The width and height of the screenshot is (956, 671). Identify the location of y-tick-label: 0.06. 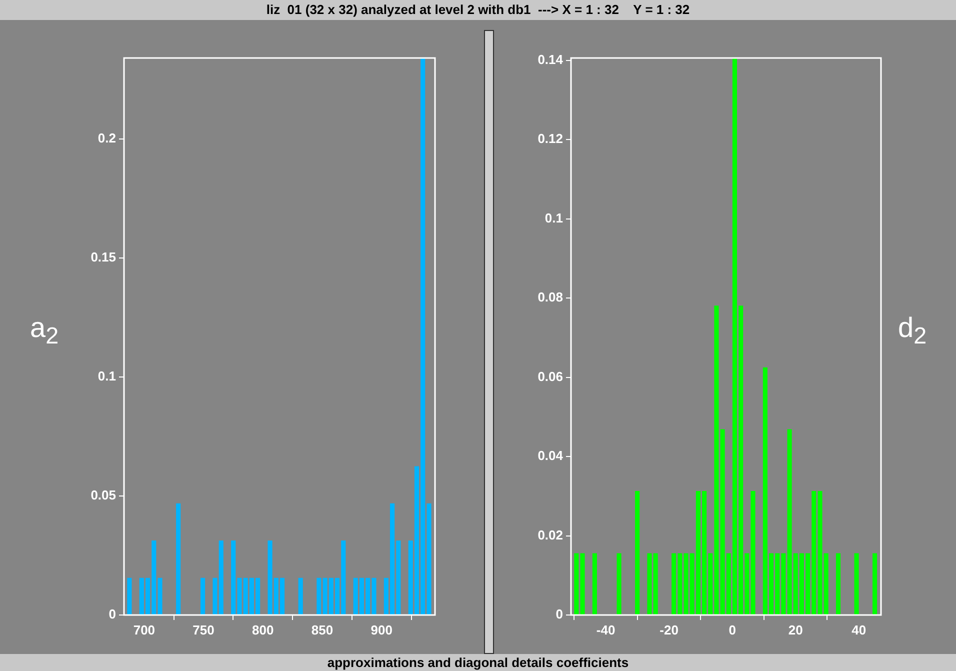
(550, 376).